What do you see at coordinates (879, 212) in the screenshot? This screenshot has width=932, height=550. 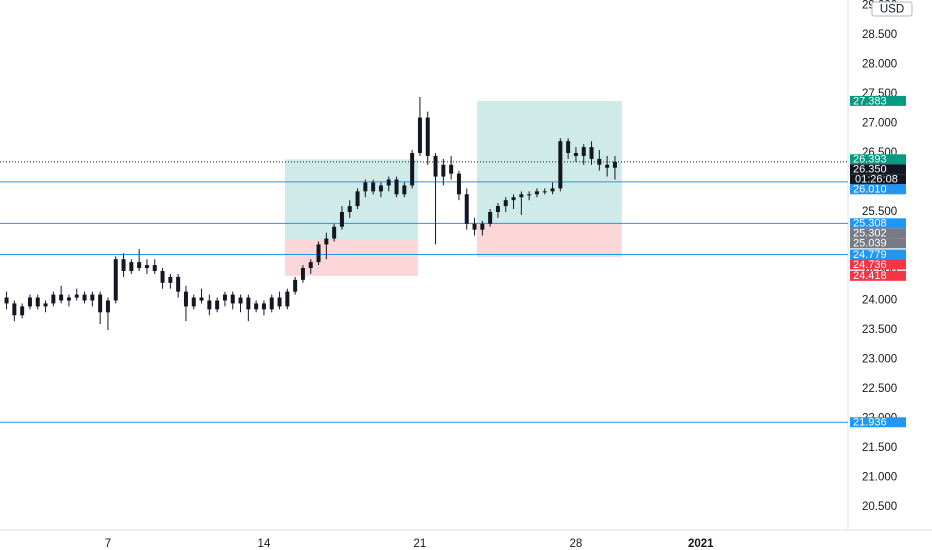 I see `y-tick-label: 25.500` at bounding box center [879, 212].